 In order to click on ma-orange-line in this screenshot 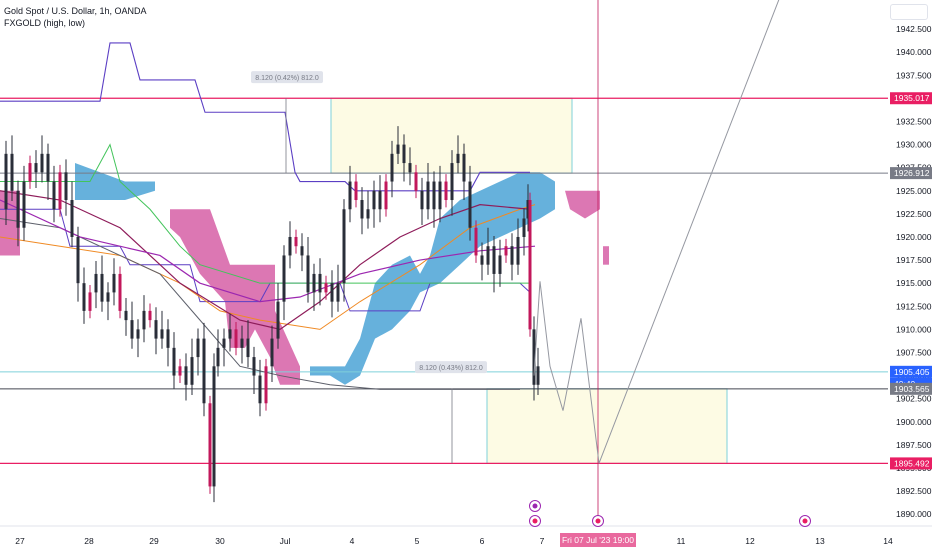, I will do `click(268, 267)`.